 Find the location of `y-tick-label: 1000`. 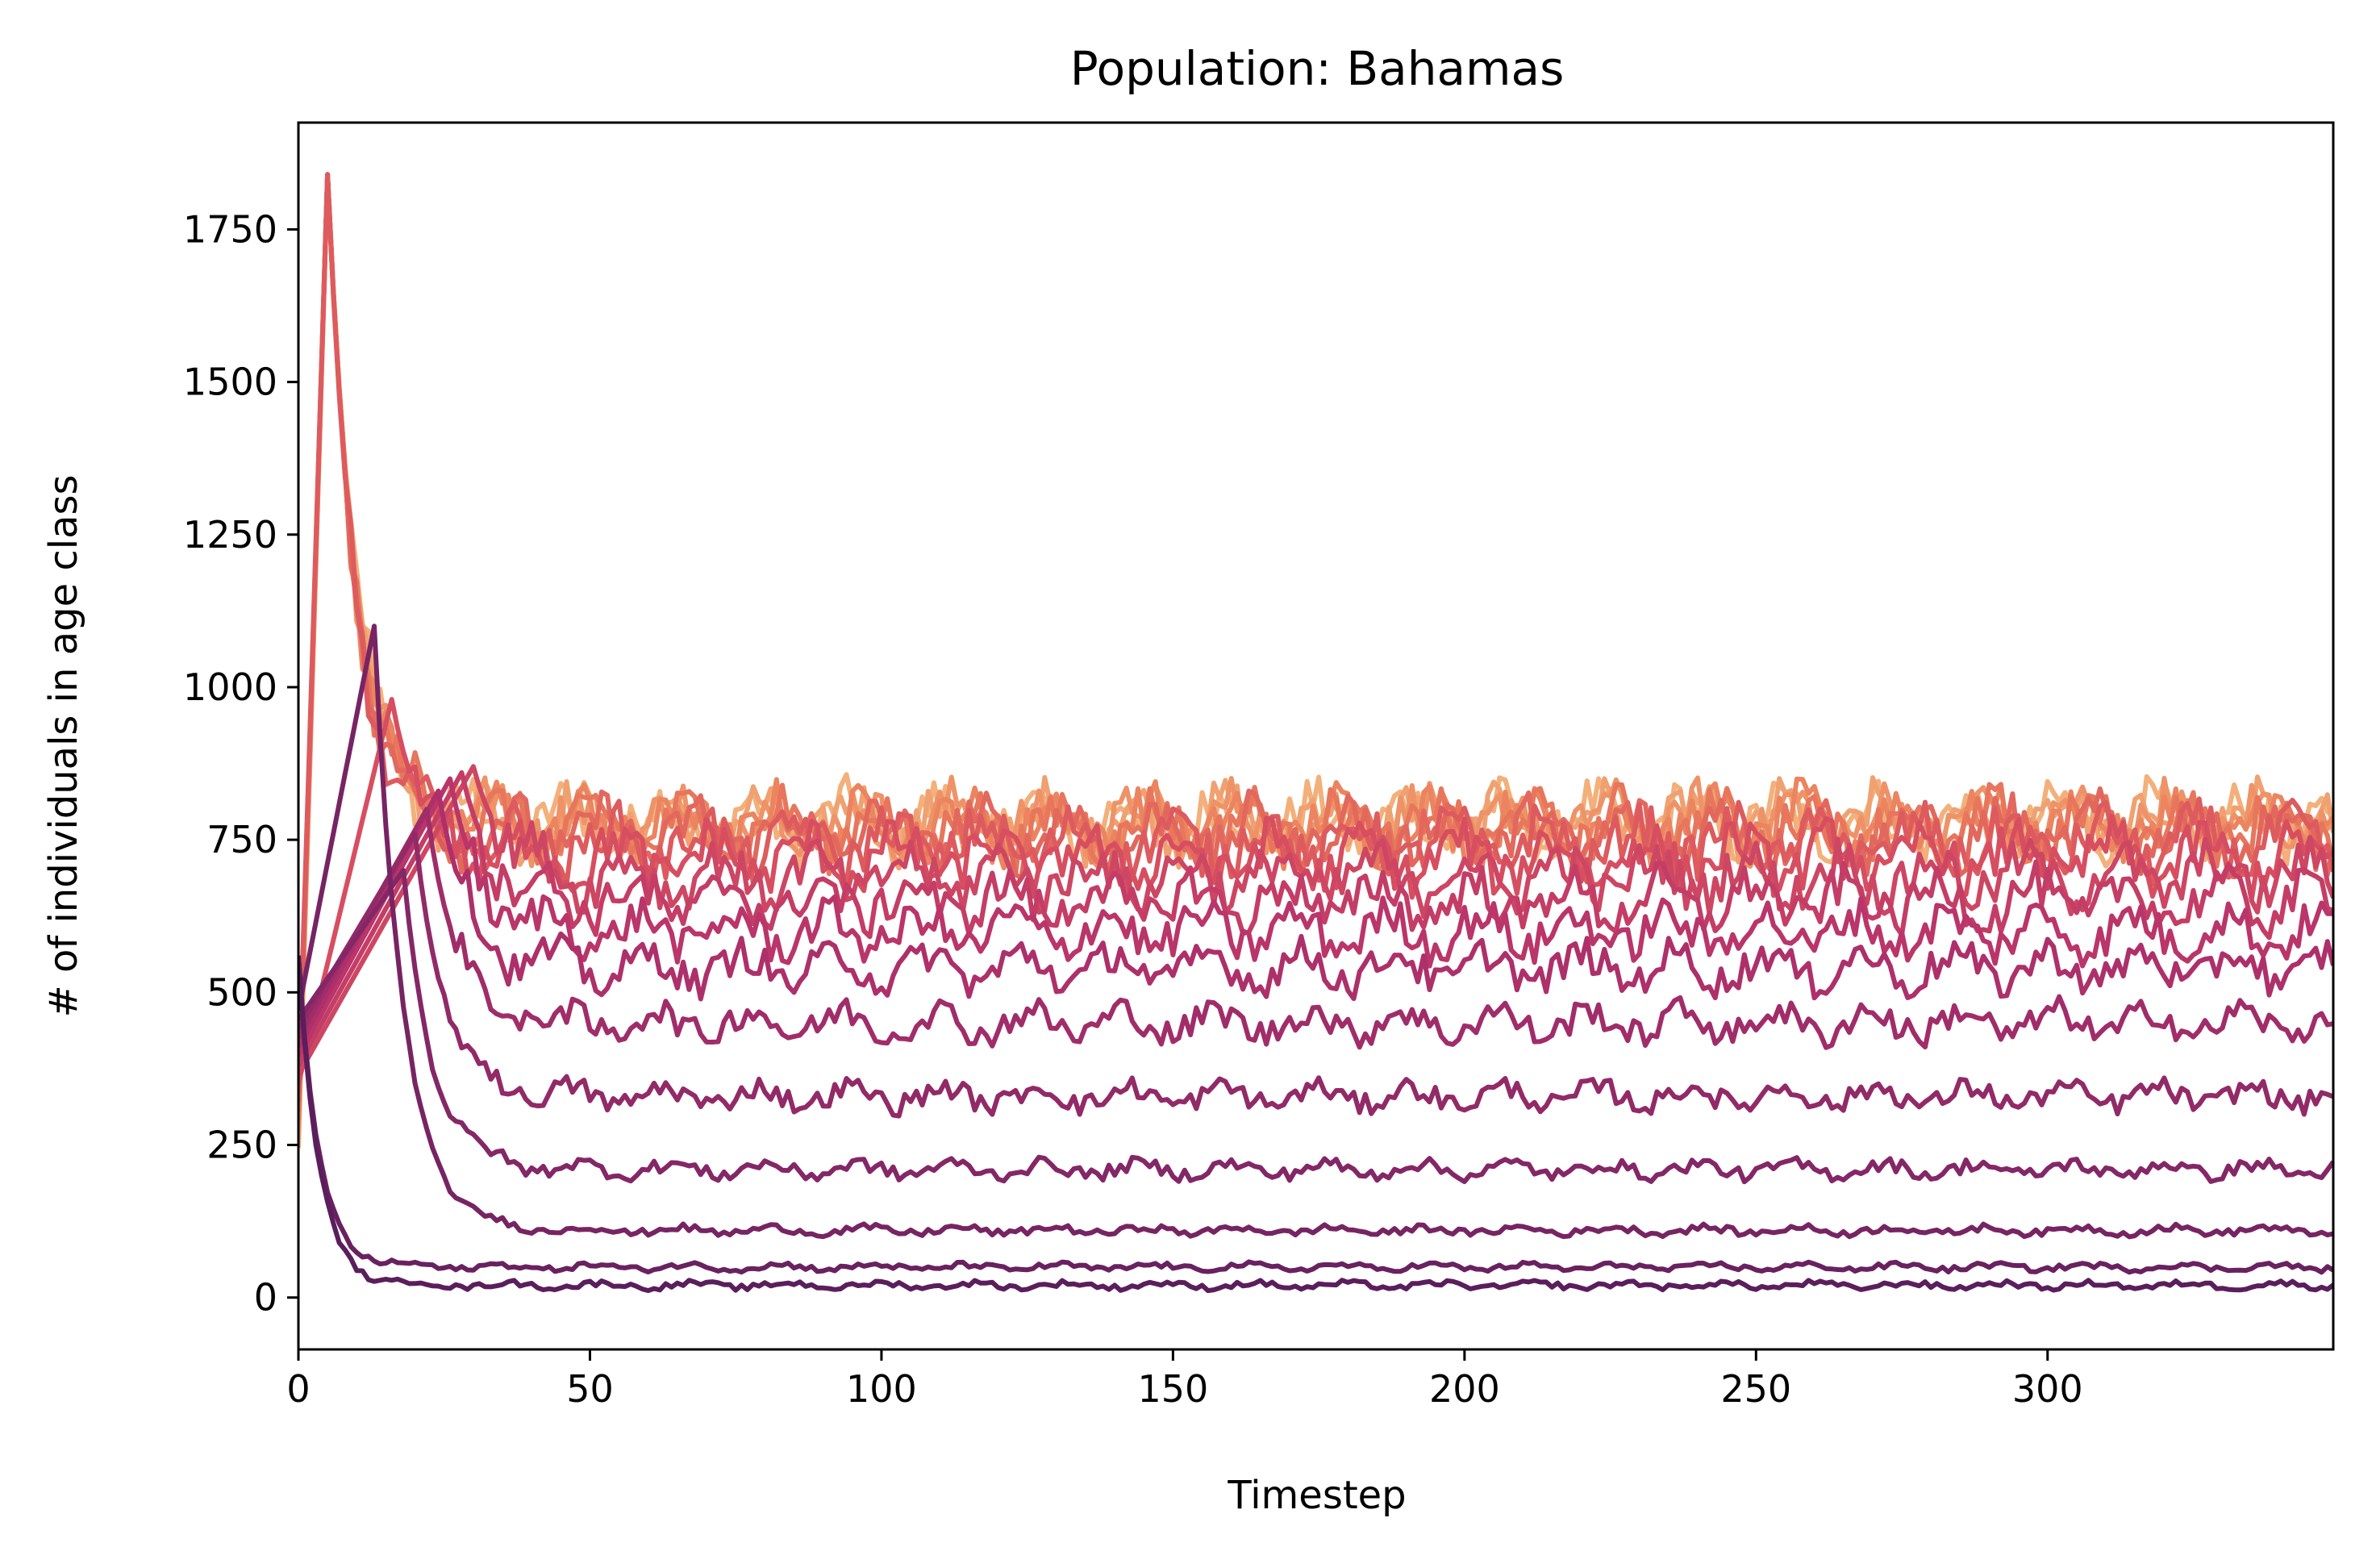

y-tick-label: 1000 is located at coordinates (230, 687).